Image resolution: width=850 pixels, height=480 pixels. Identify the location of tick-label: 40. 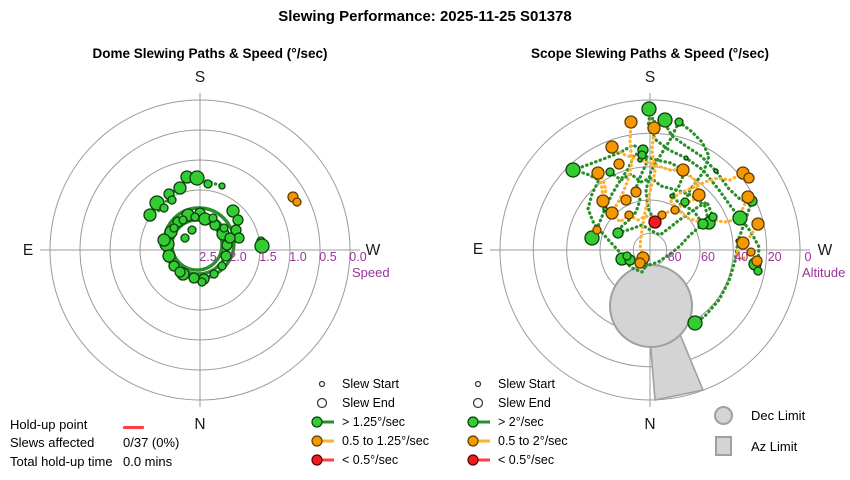
(741, 257).